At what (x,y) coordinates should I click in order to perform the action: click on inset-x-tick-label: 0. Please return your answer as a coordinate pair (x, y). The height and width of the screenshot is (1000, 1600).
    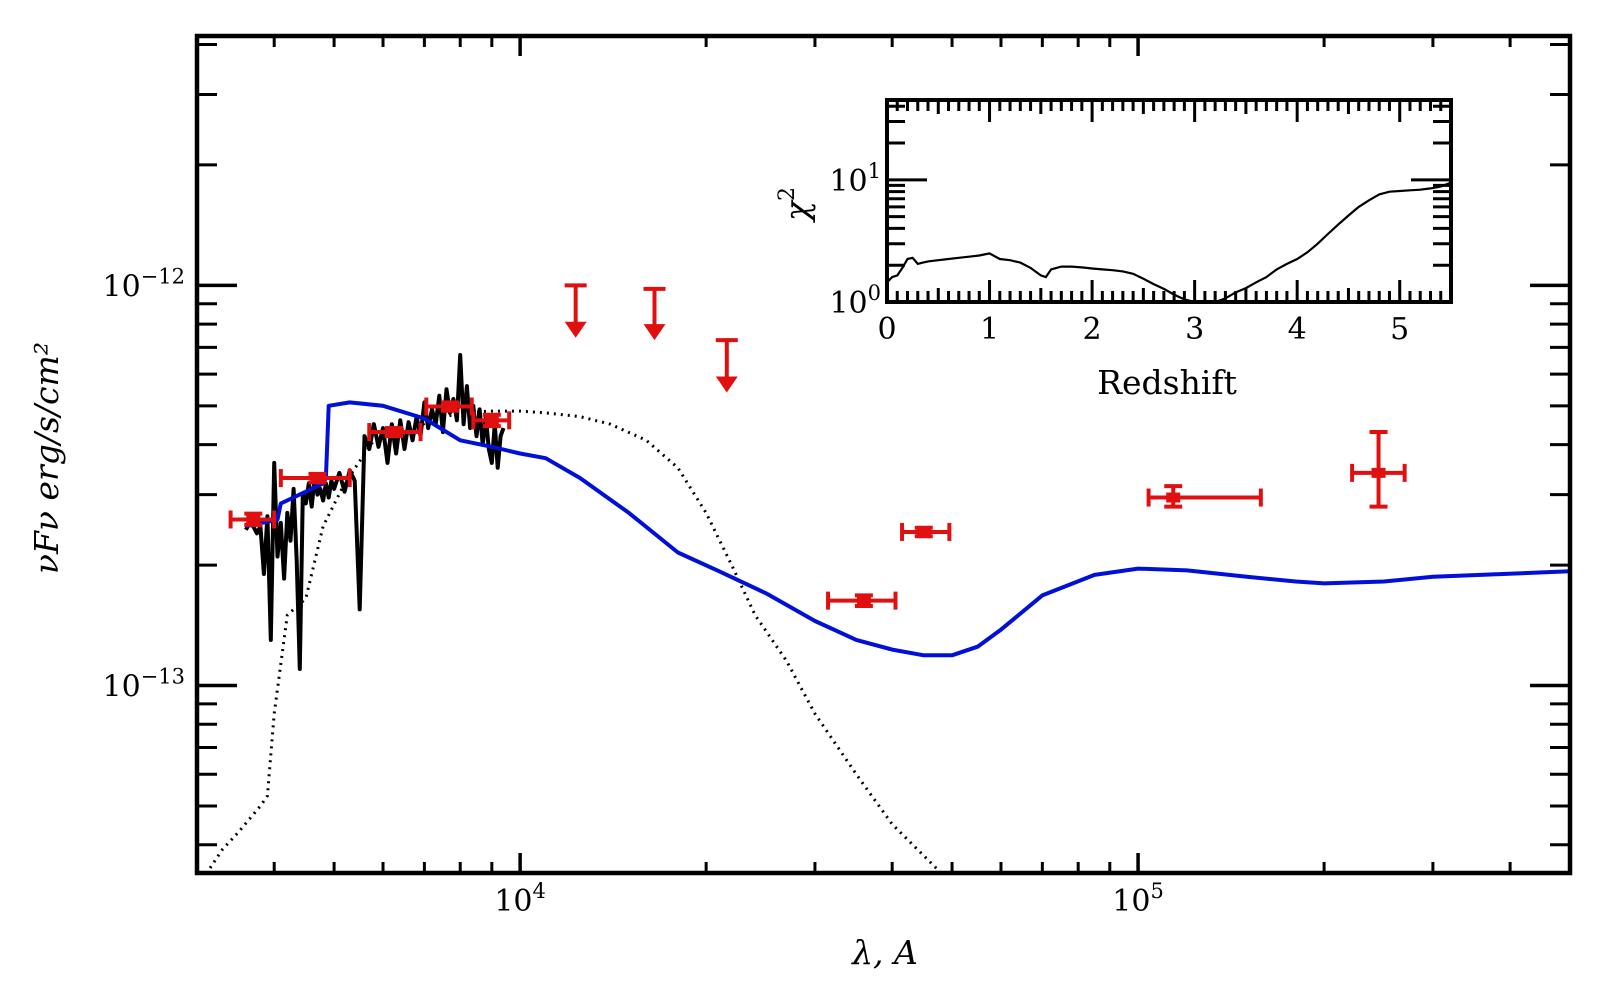
    Looking at the image, I should click on (886, 329).